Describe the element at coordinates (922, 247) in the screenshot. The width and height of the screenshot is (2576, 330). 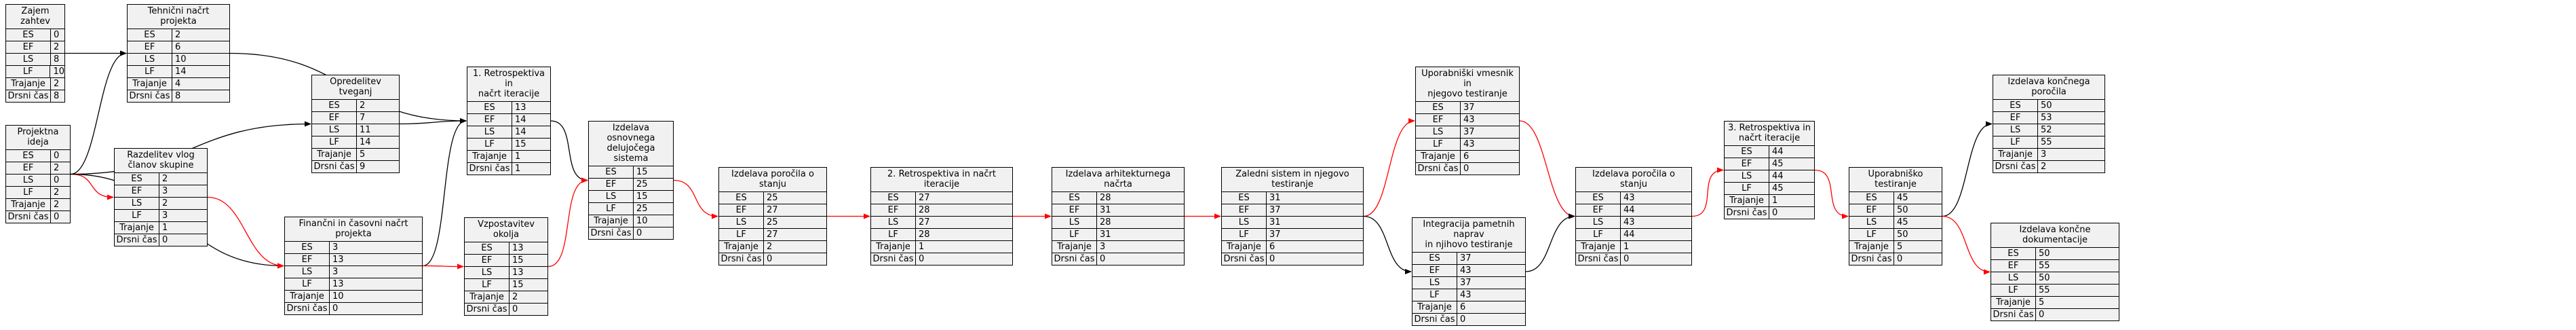
I see `field-value: 1` at that location.